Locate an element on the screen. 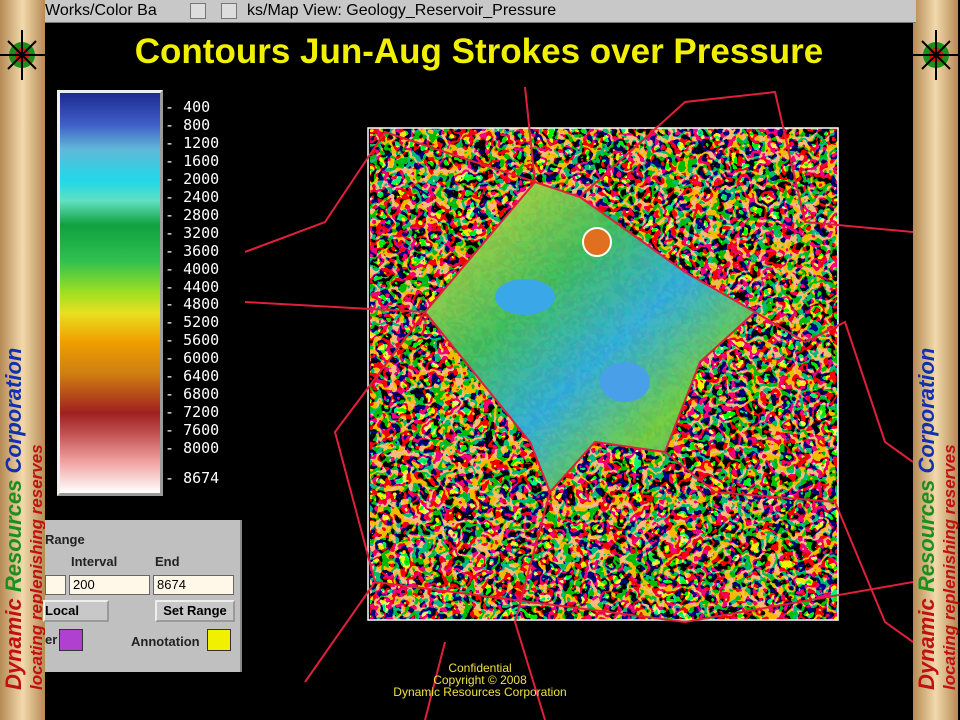 The width and height of the screenshot is (960, 720). interval-input: 200 is located at coordinates (109, 585).